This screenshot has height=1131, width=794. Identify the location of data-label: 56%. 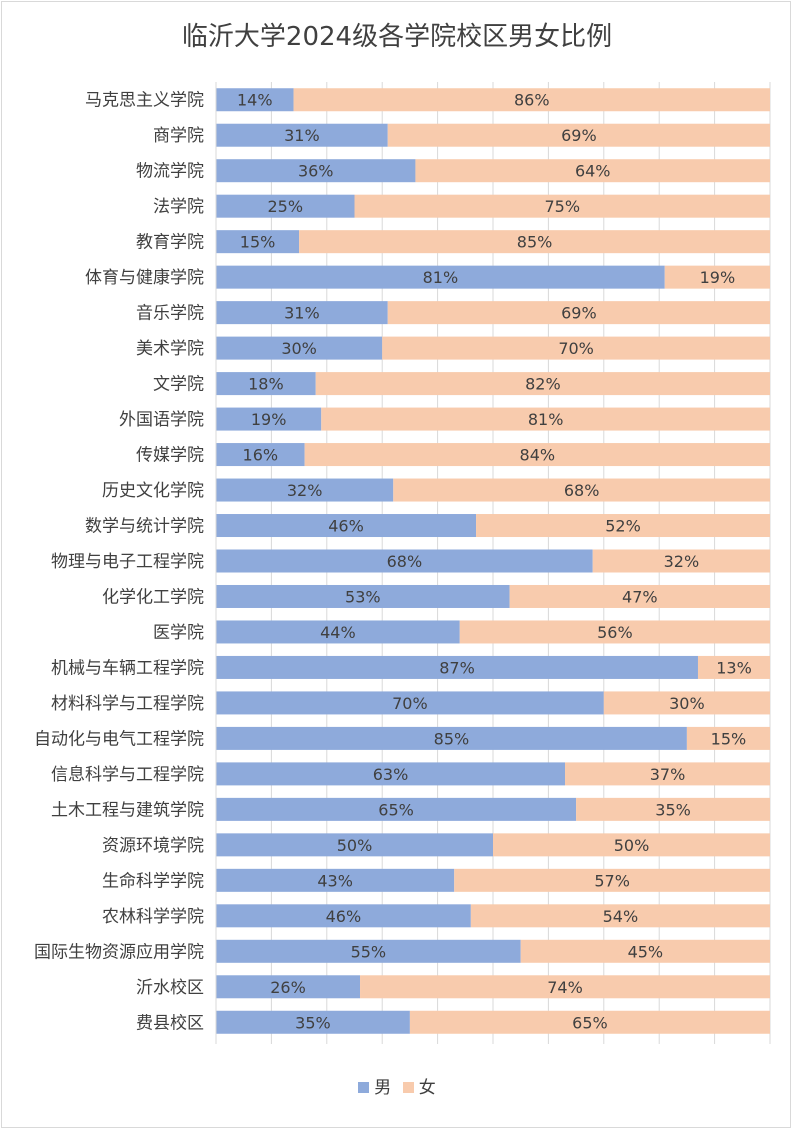
(615, 632).